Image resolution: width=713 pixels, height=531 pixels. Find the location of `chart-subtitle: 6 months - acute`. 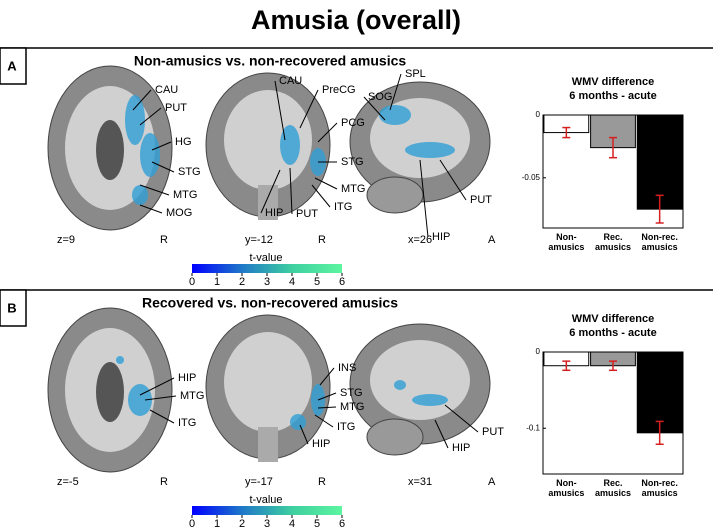

chart-subtitle: 6 months - acute is located at coordinates (612, 333).